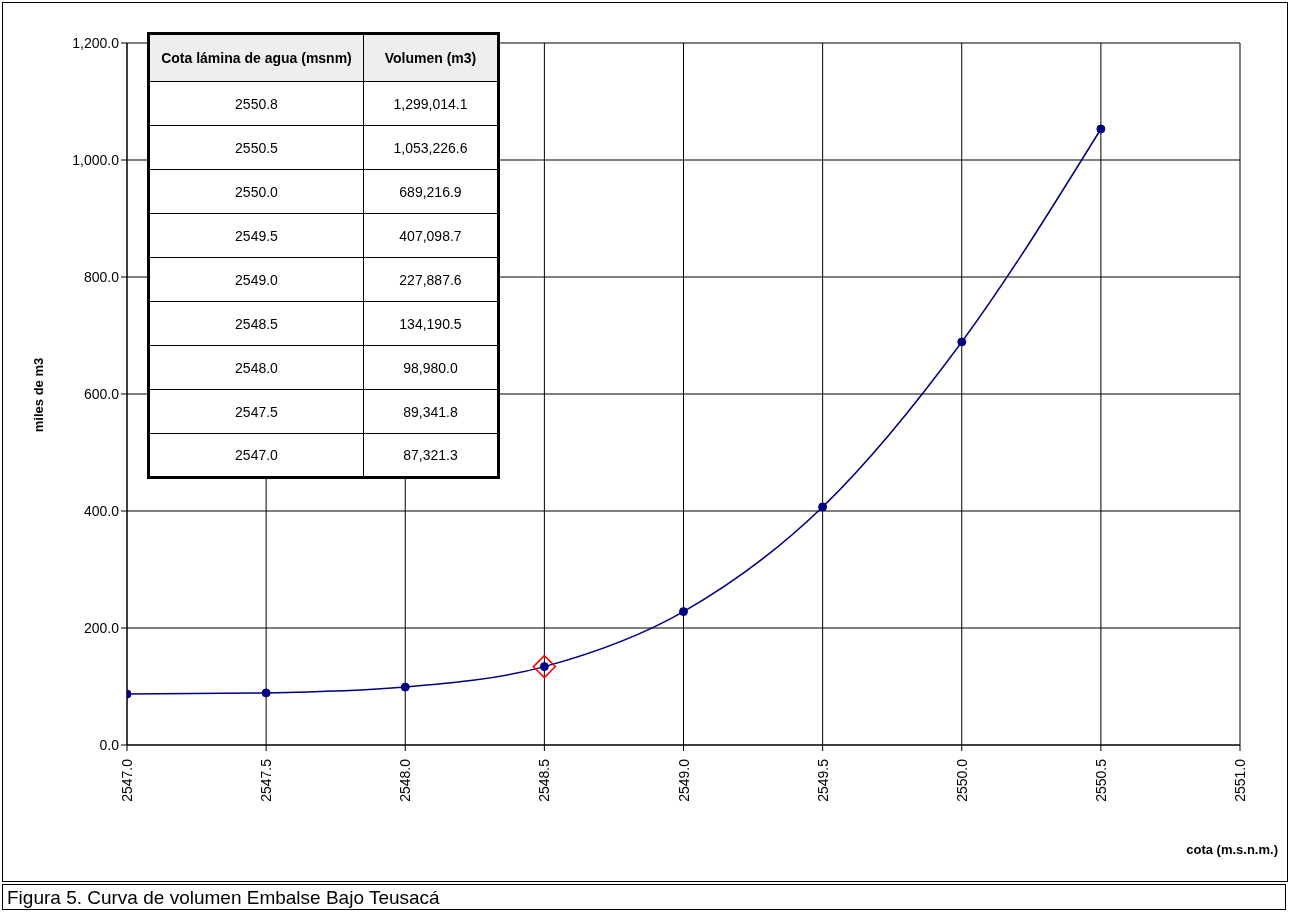 The width and height of the screenshot is (1290, 913). What do you see at coordinates (256, 367) in the screenshot?
I see `annotation: 2548.0` at bounding box center [256, 367].